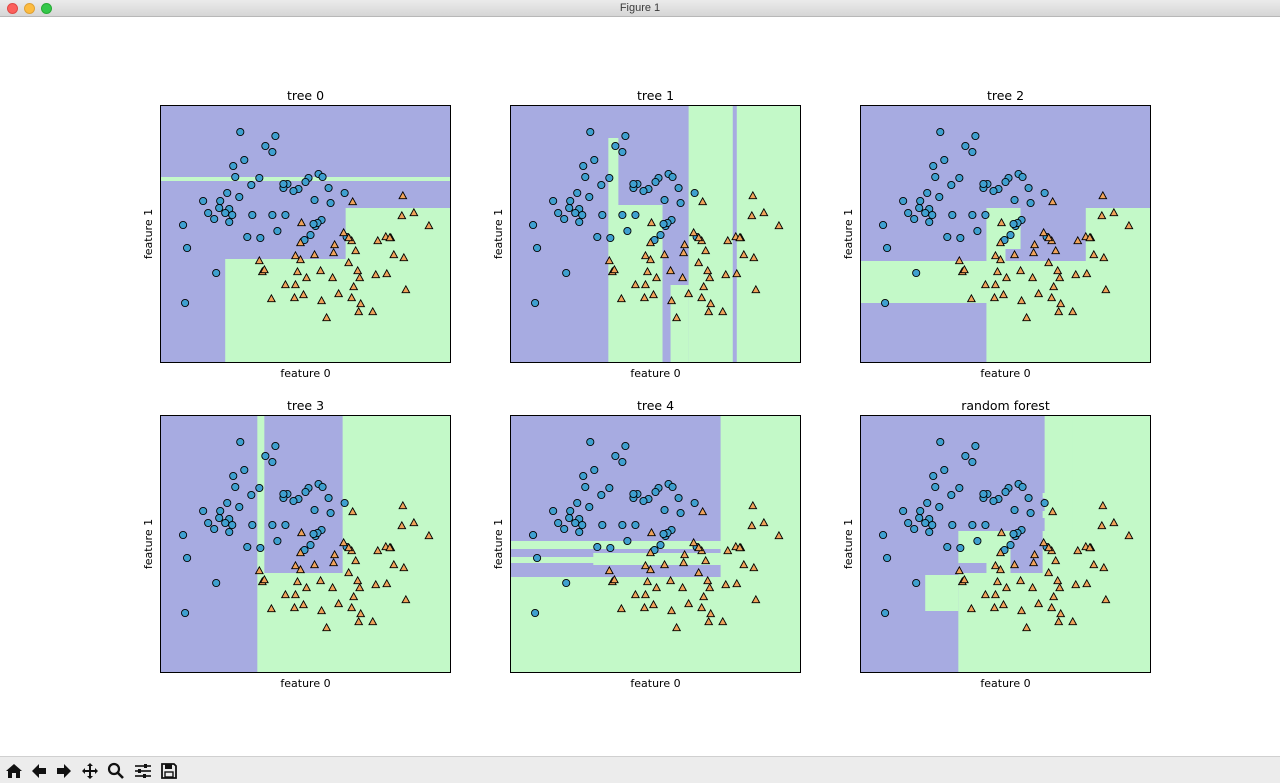  I want to click on minimize-window-button, so click(29, 8).